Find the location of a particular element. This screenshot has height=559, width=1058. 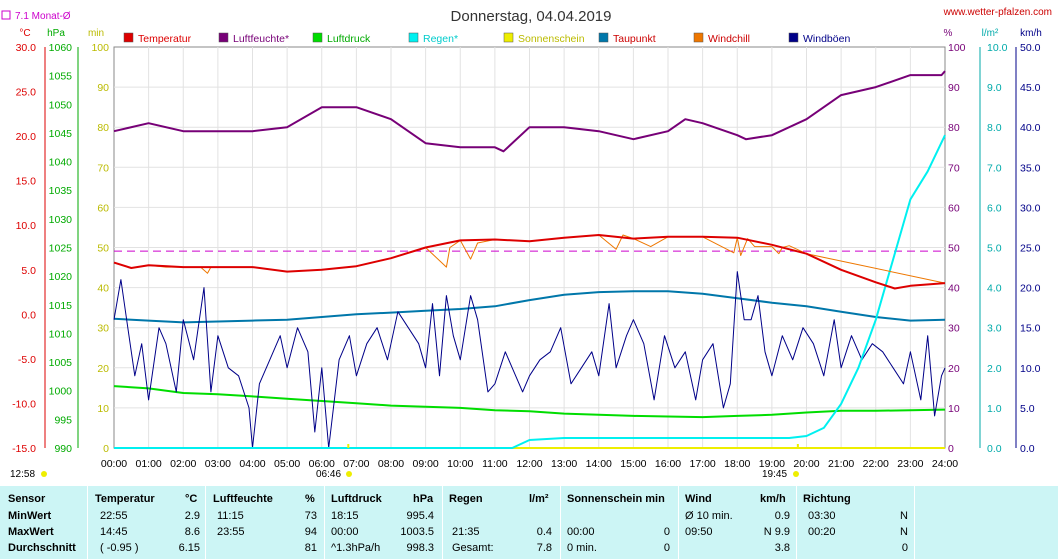

stats-cell-h-time: 23:55 is located at coordinates (231, 532).